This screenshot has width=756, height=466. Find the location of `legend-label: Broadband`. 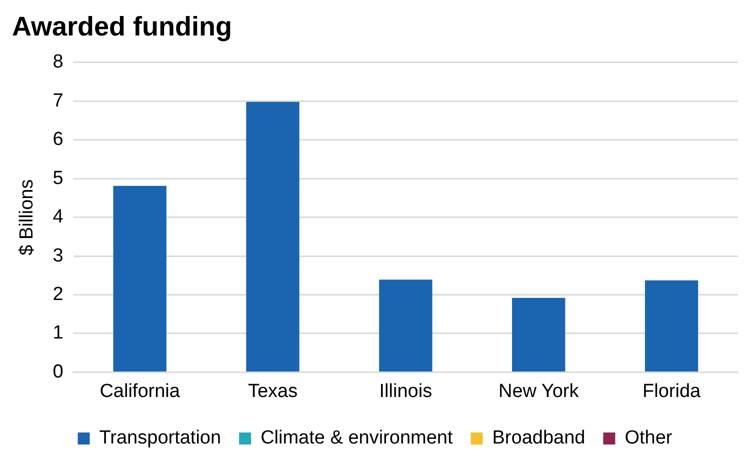

legend-label: Broadband is located at coordinates (539, 438).